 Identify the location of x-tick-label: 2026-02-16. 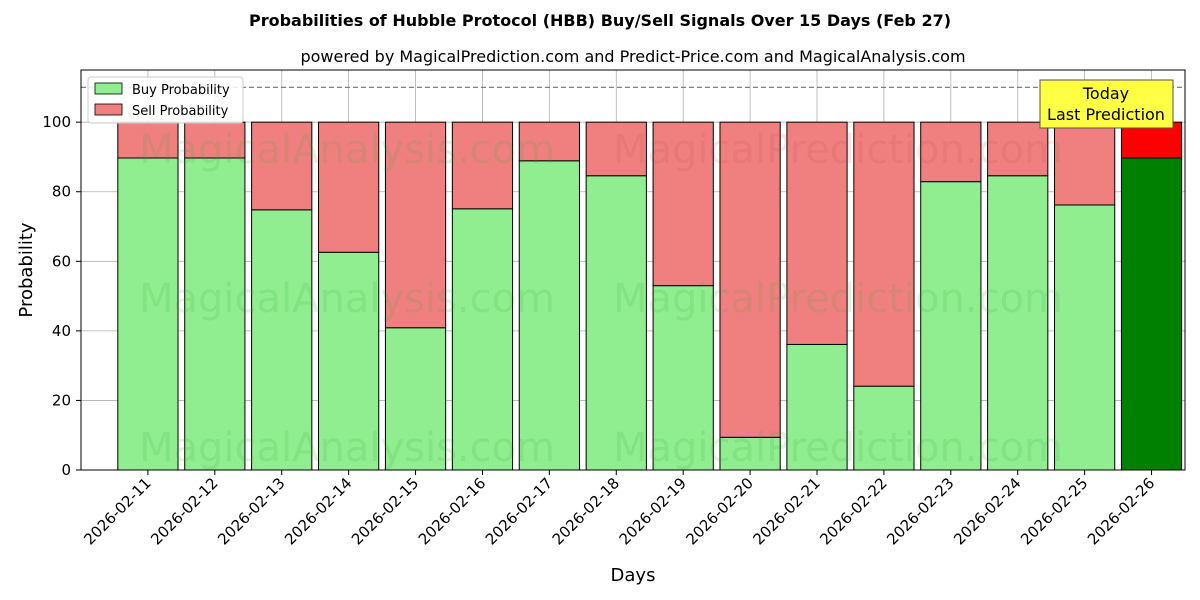
(452, 511).